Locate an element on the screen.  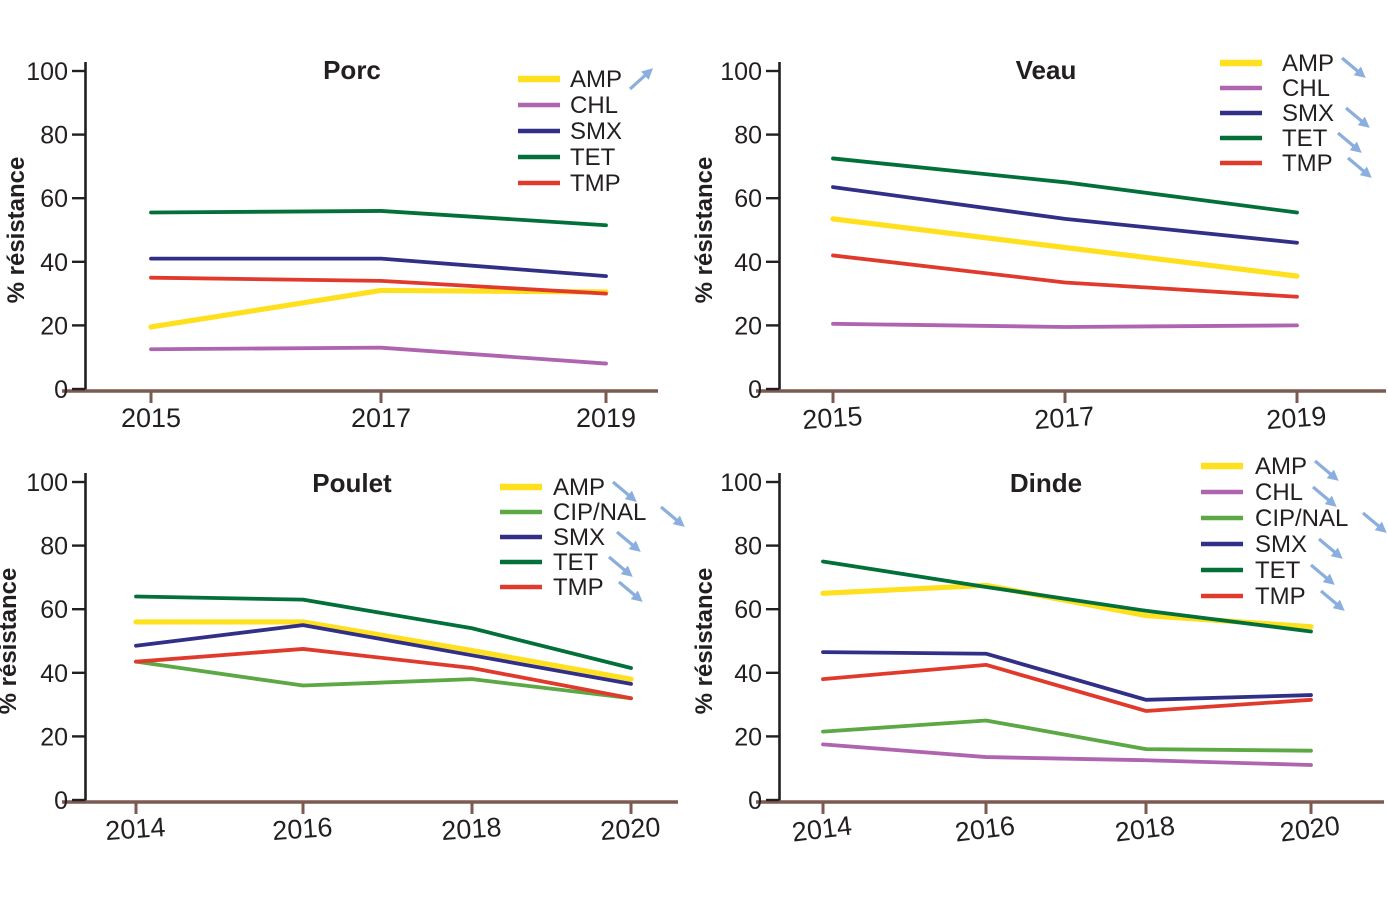
porc-y-tick-label: 40 is located at coordinates (54, 263).